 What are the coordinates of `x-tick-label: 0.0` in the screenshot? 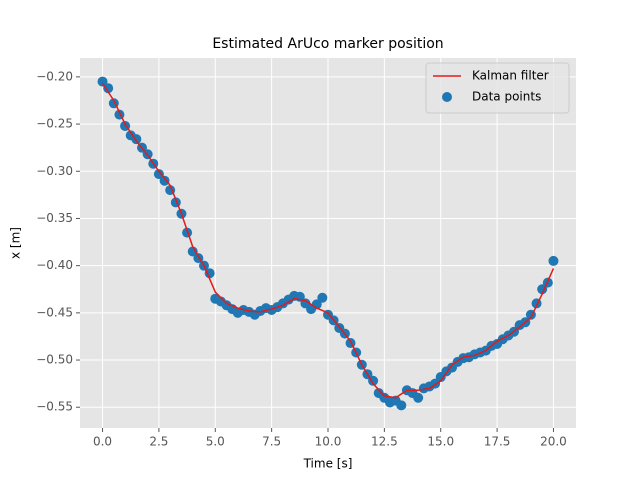 It's located at (102, 442).